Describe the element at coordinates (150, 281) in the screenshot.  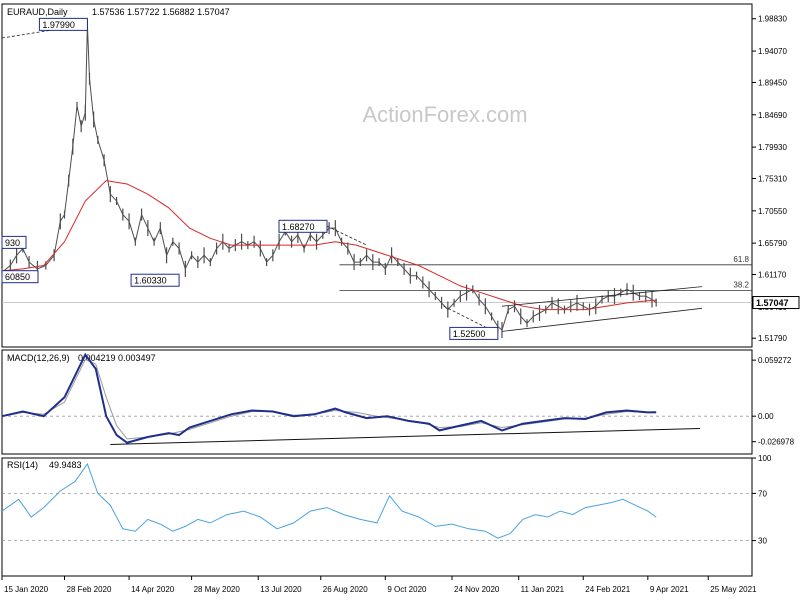
I see `price-label: 1.60330` at that location.